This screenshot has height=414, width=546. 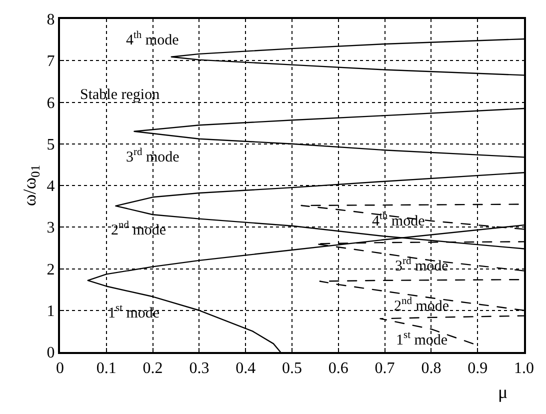 I want to click on y-tick-label: 5, so click(x=50, y=145).